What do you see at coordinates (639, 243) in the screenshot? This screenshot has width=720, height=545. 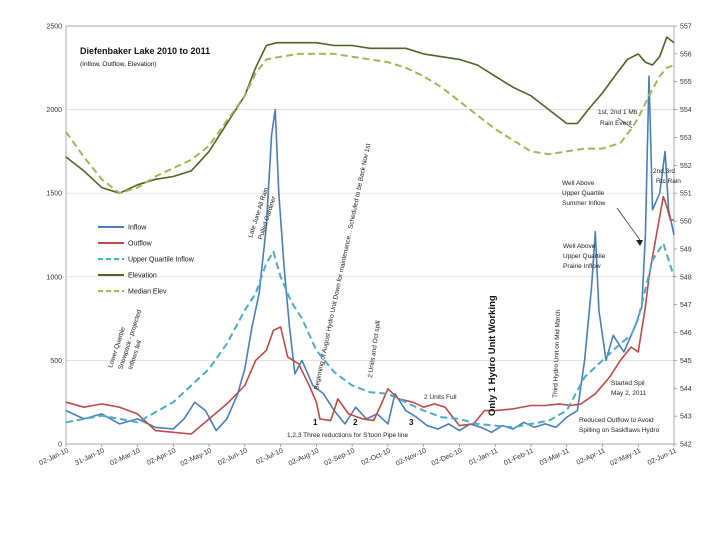 I see `arrow-head-summer` at bounding box center [639, 243].